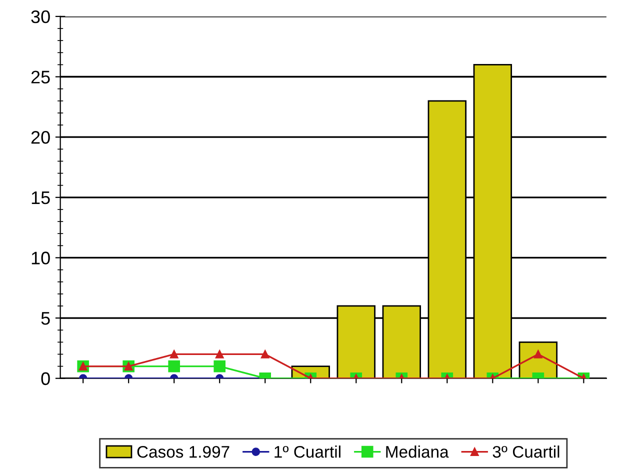  Describe the element at coordinates (417, 452) in the screenshot. I see `legend-label: Mediana` at that location.